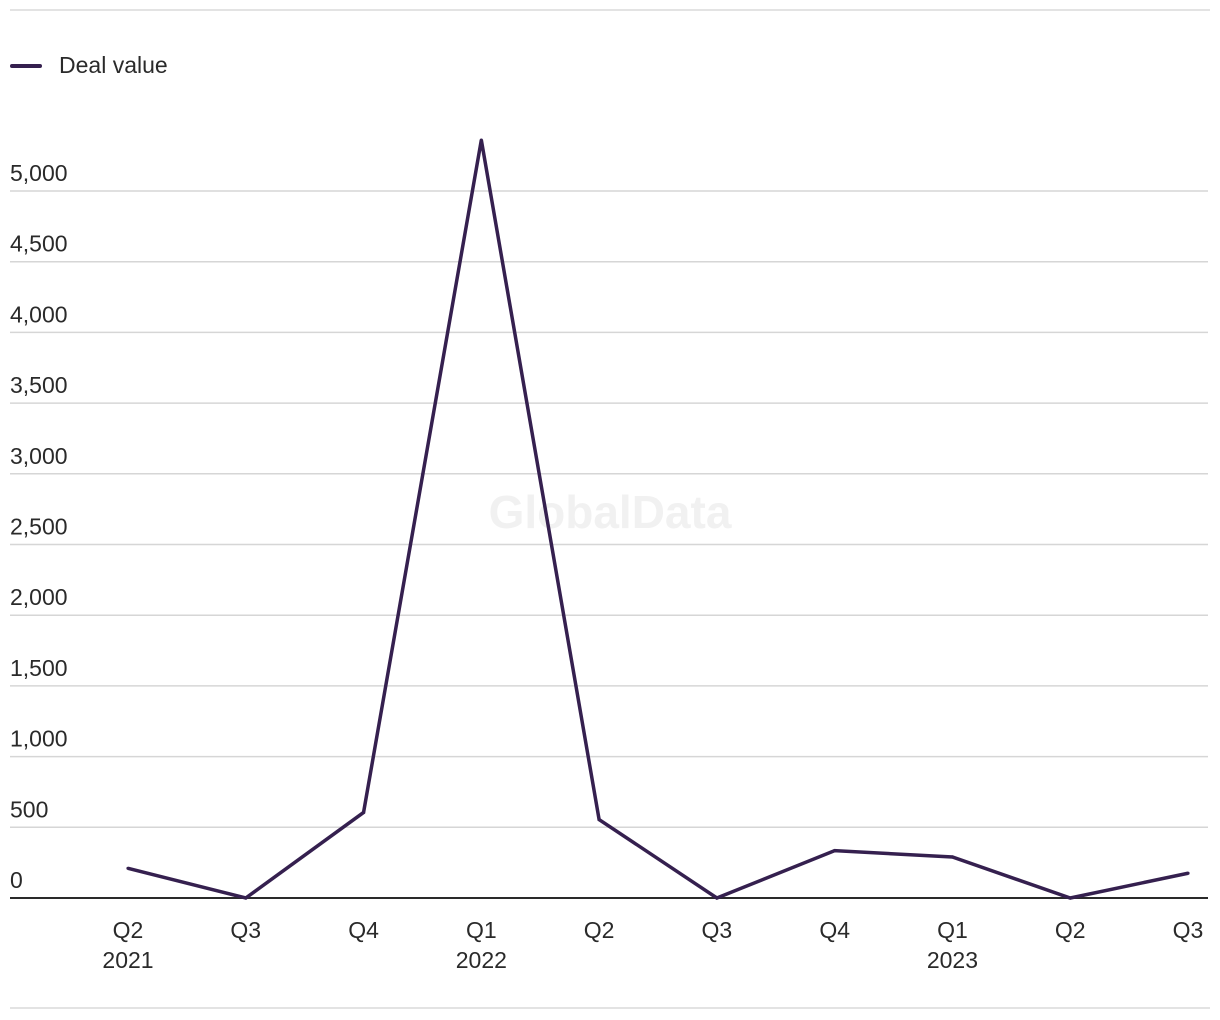 This screenshot has width=1220, height=1020. I want to click on y-tick-label: 4,500, so click(39, 244).